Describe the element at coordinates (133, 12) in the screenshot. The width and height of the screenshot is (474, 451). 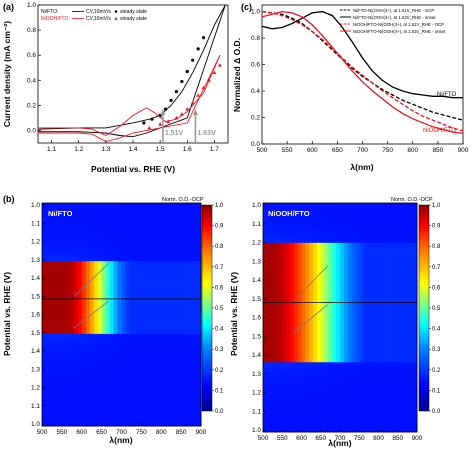
I see `legend-ni-ss: steady state` at that location.